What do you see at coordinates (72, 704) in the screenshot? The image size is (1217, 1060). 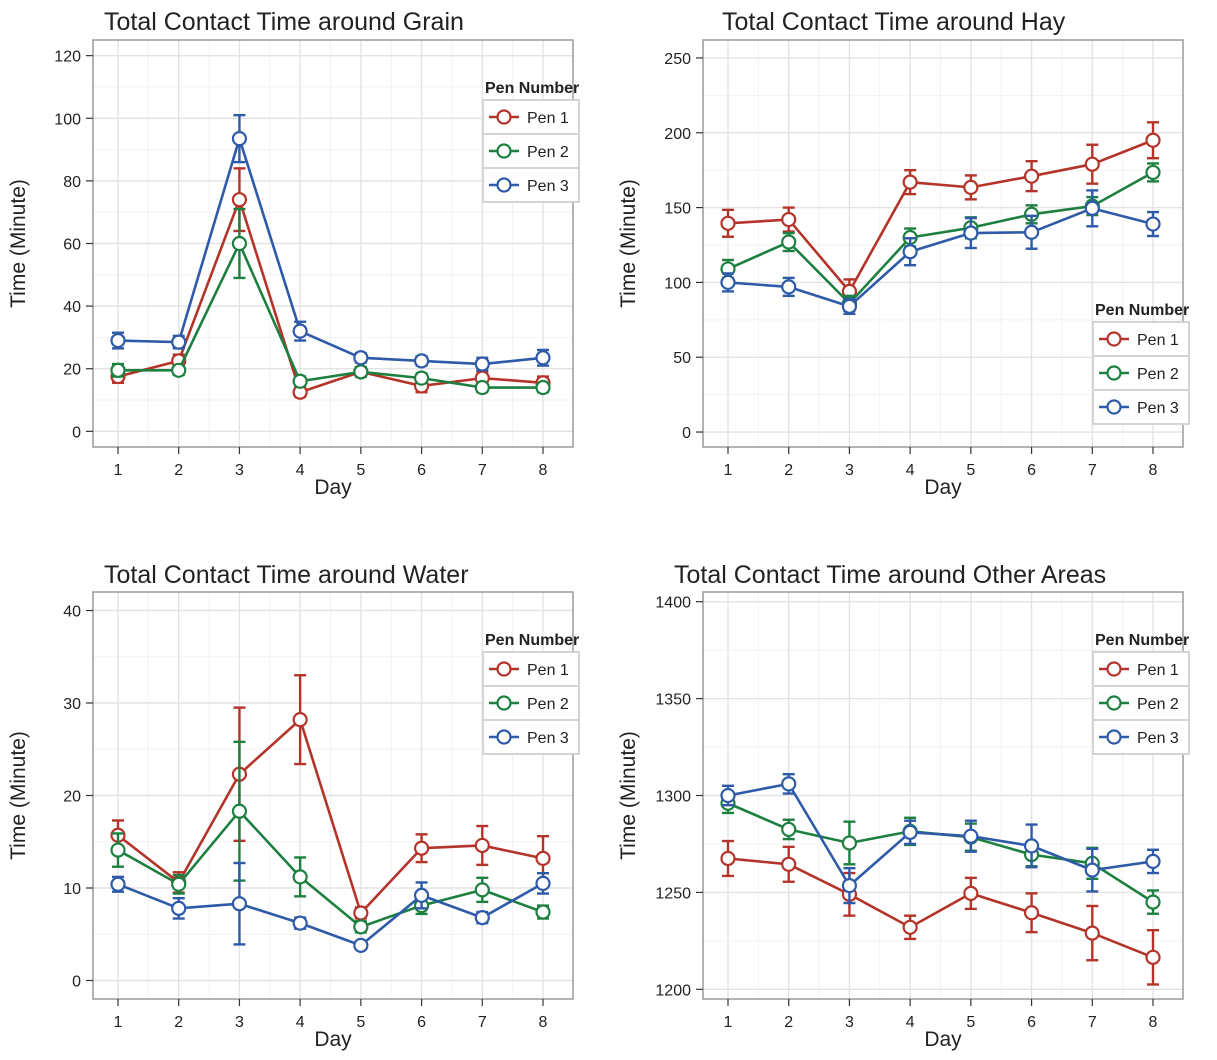 I see `y-tick-label: 30` at bounding box center [72, 704].